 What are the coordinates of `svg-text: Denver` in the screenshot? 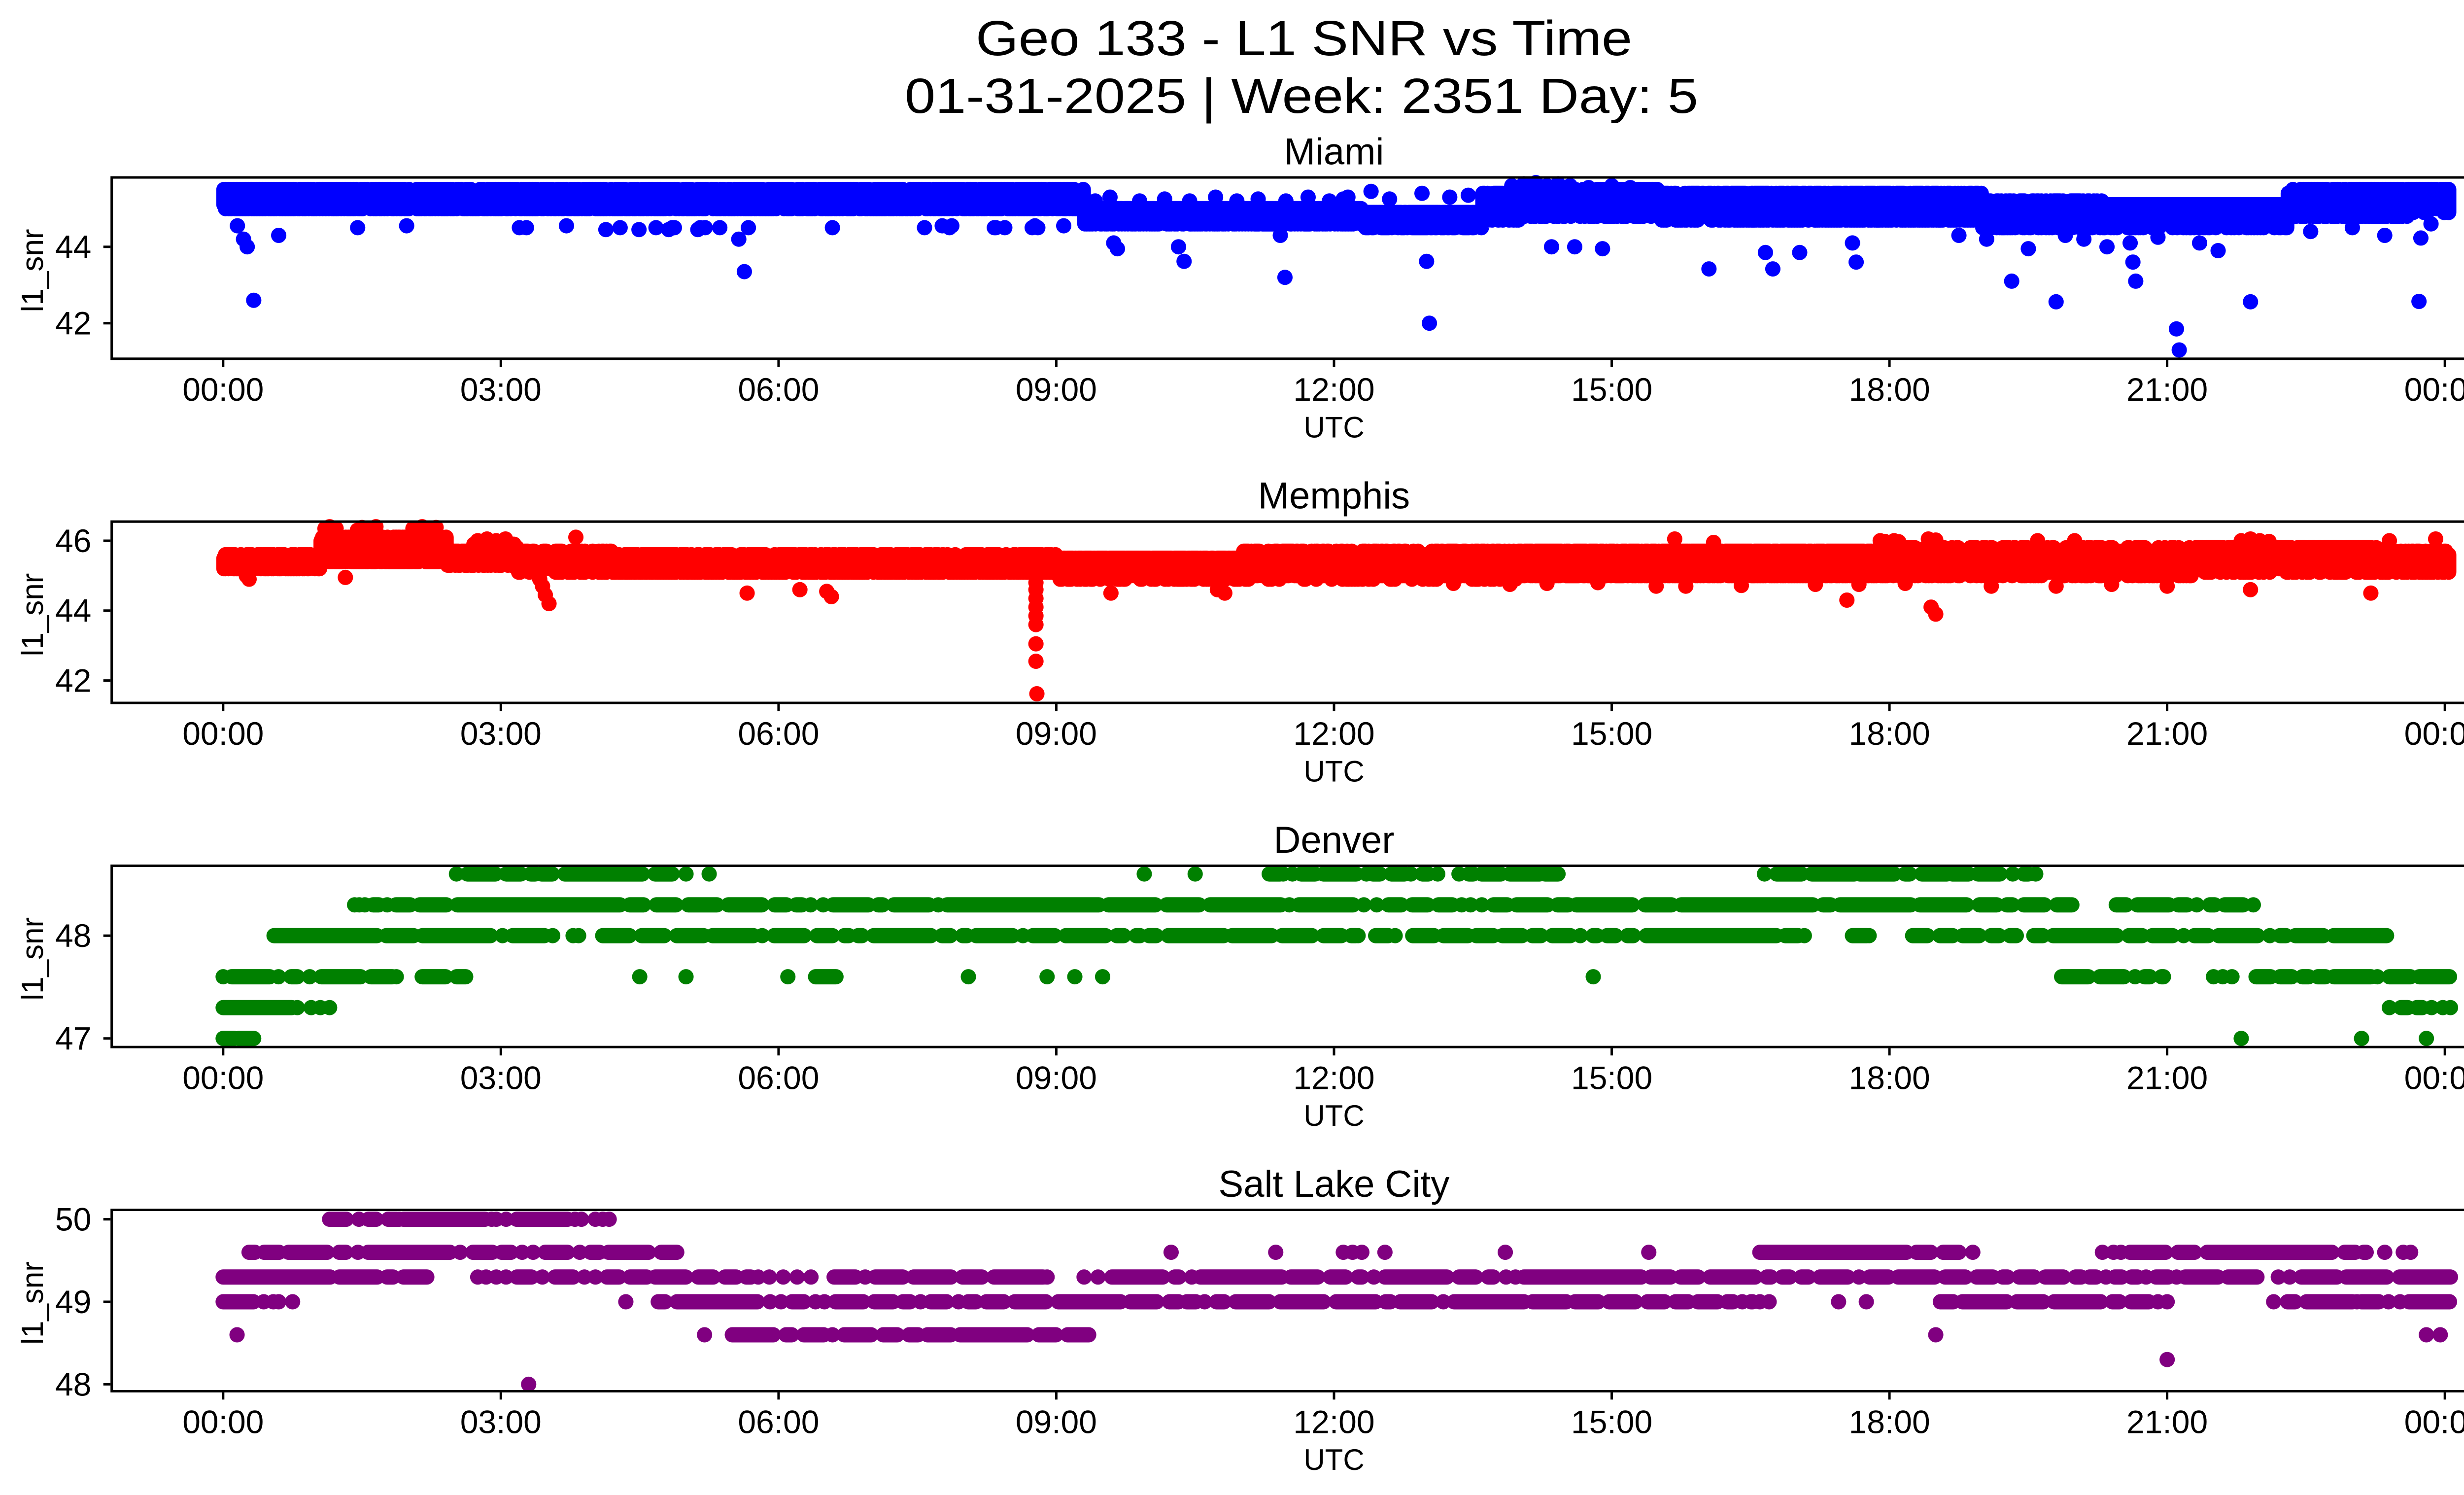 It's located at (1334, 840).